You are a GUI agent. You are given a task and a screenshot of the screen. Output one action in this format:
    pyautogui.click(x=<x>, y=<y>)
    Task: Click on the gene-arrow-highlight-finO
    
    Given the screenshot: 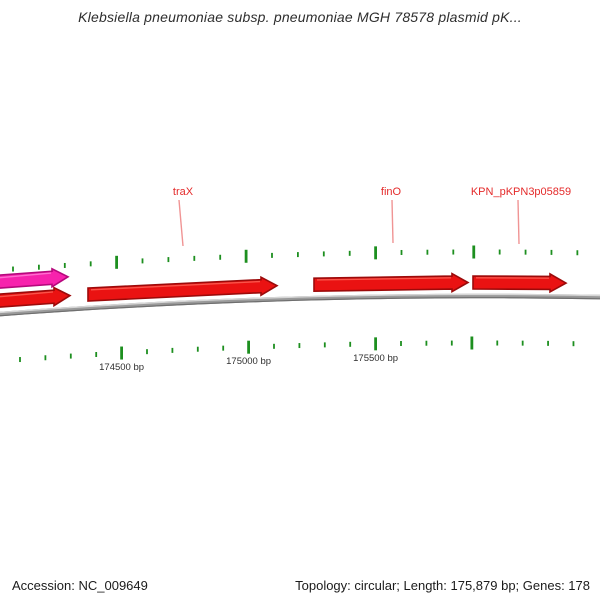 What is the action you would take?
    pyautogui.click(x=384, y=279)
    